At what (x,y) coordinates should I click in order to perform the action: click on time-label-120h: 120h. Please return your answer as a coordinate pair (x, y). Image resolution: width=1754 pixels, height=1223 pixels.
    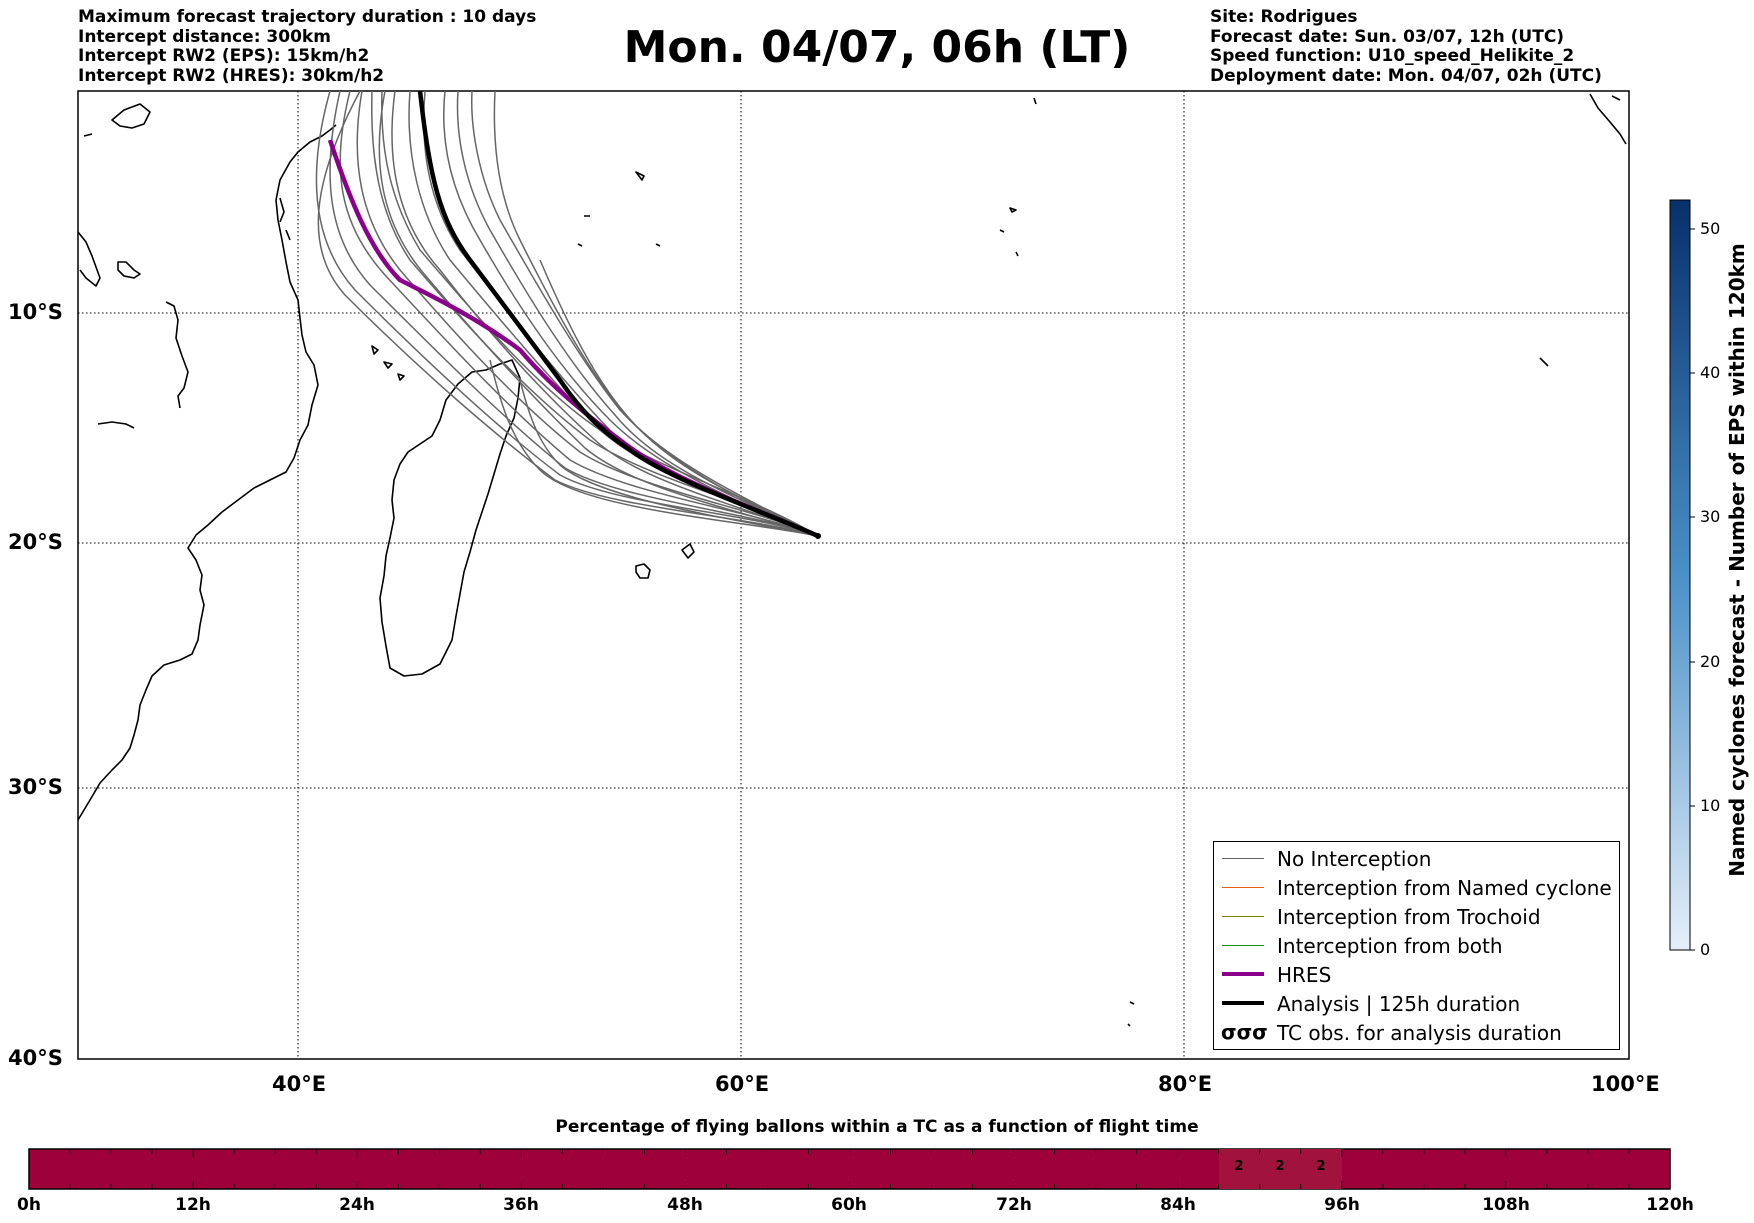
    Looking at the image, I should click on (1670, 1205).